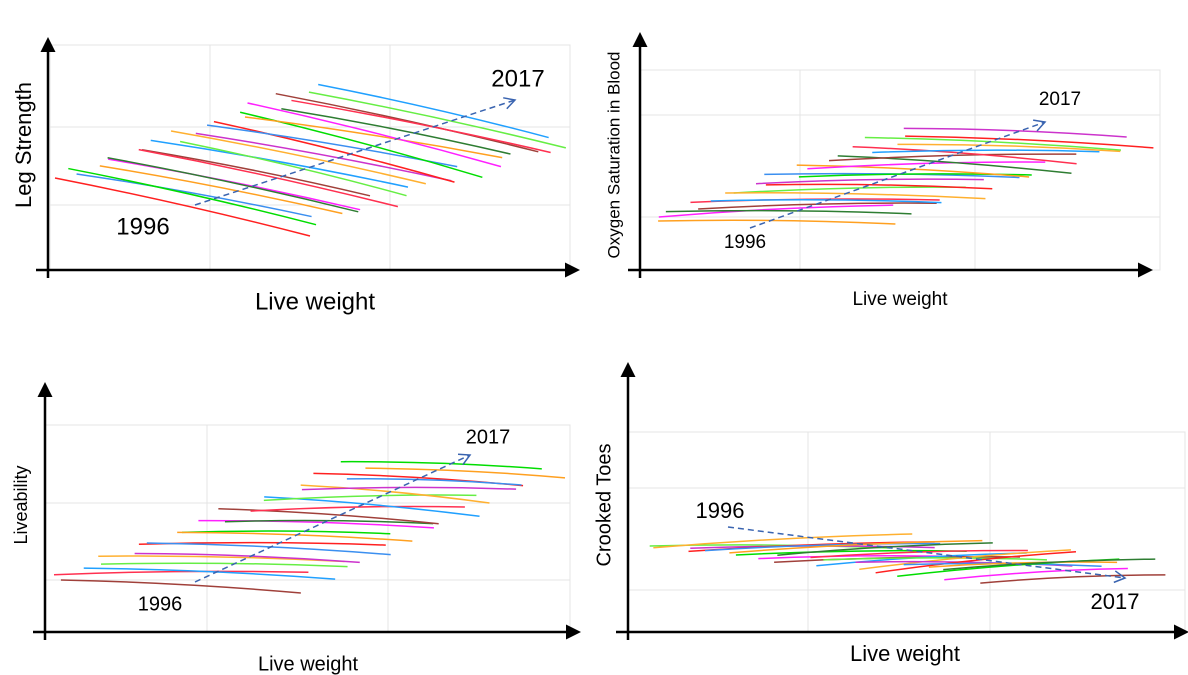  What do you see at coordinates (23, 145) in the screenshot?
I see `y-axis-label: Leg Strength` at bounding box center [23, 145].